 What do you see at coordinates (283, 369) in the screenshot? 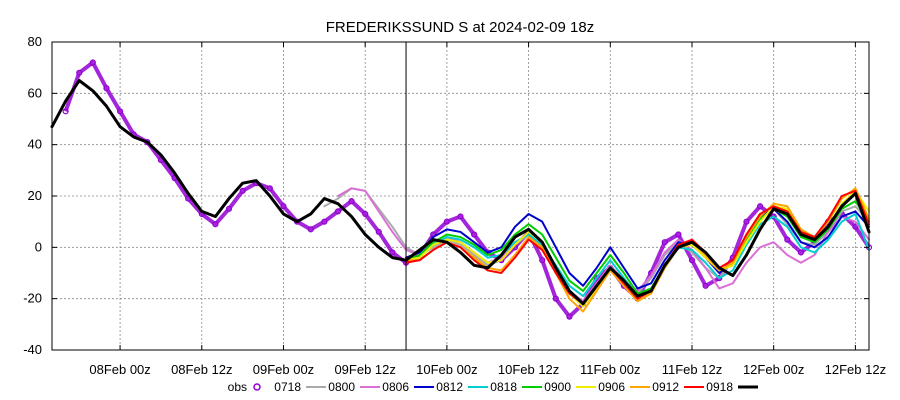
I see `x-tick-label: 09Feb 00z` at bounding box center [283, 369].